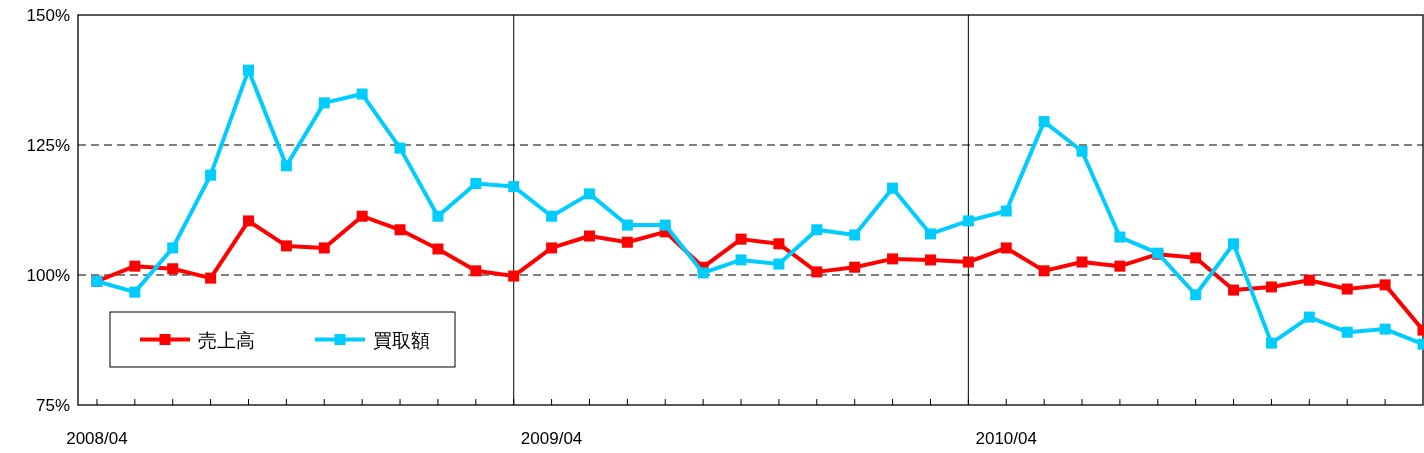 Image resolution: width=1424 pixels, height=453 pixels. I want to click on x-tick-label: 2008/04, so click(97, 438).